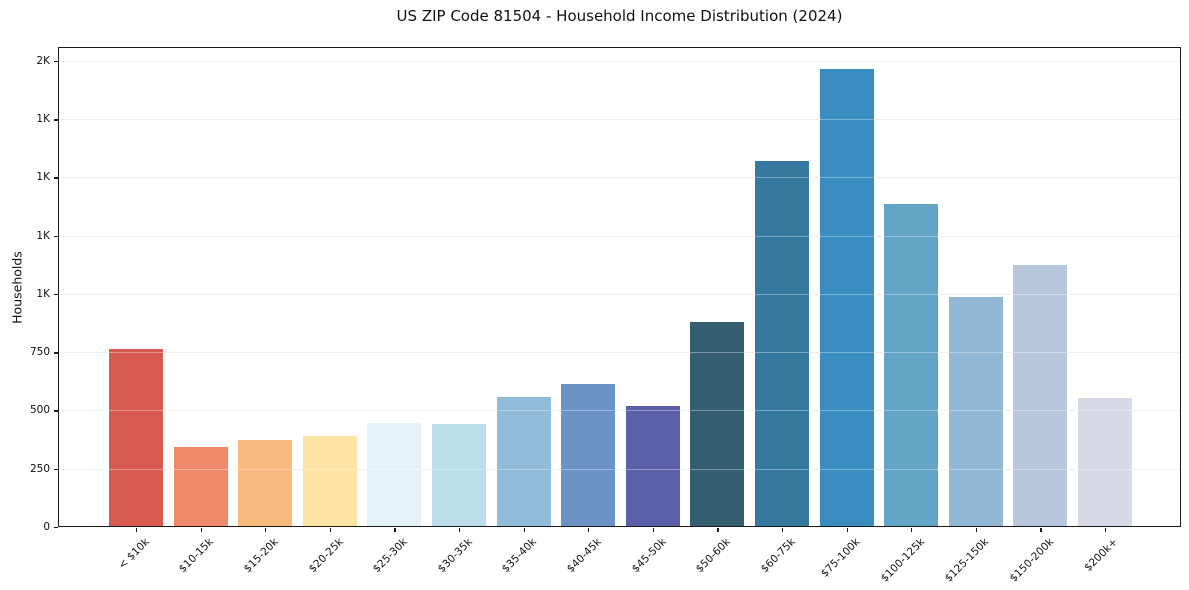  I want to click on x-tick-label: $15-20k, so click(261, 556).